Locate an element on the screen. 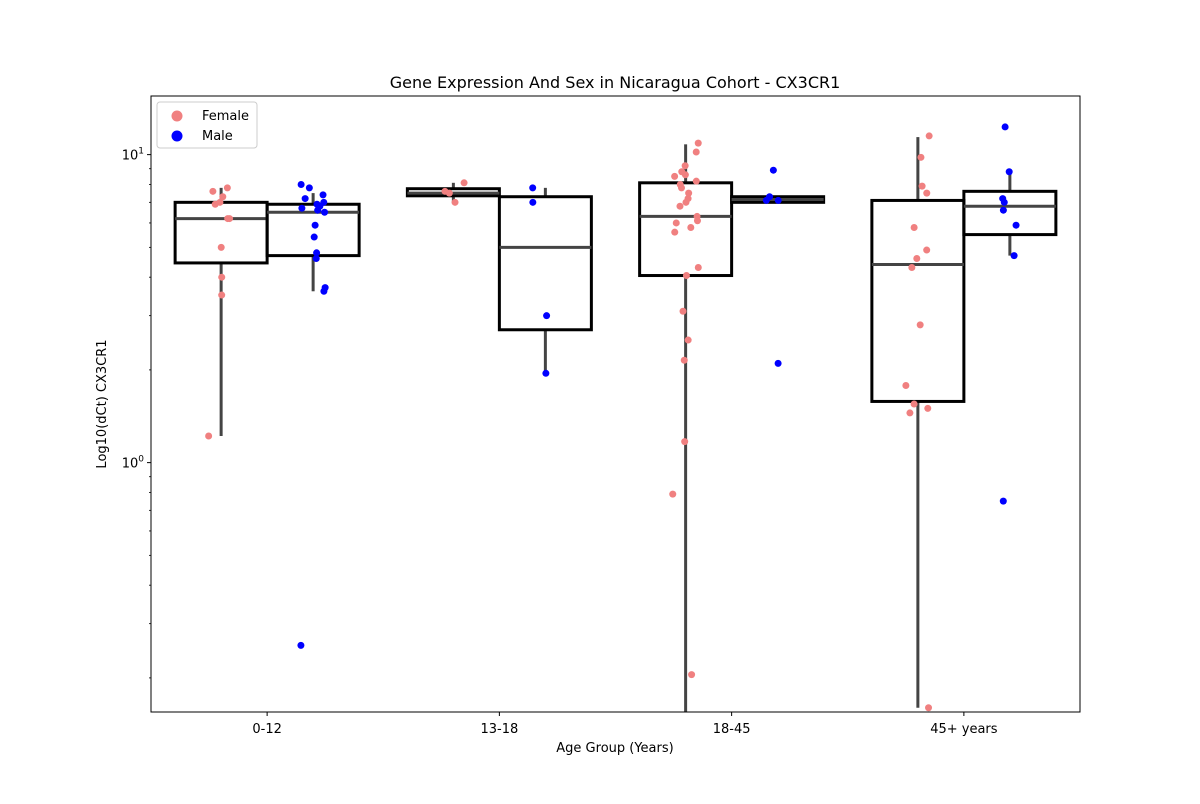 The height and width of the screenshot is (804, 1200). legend-marker-female is located at coordinates (177, 116).